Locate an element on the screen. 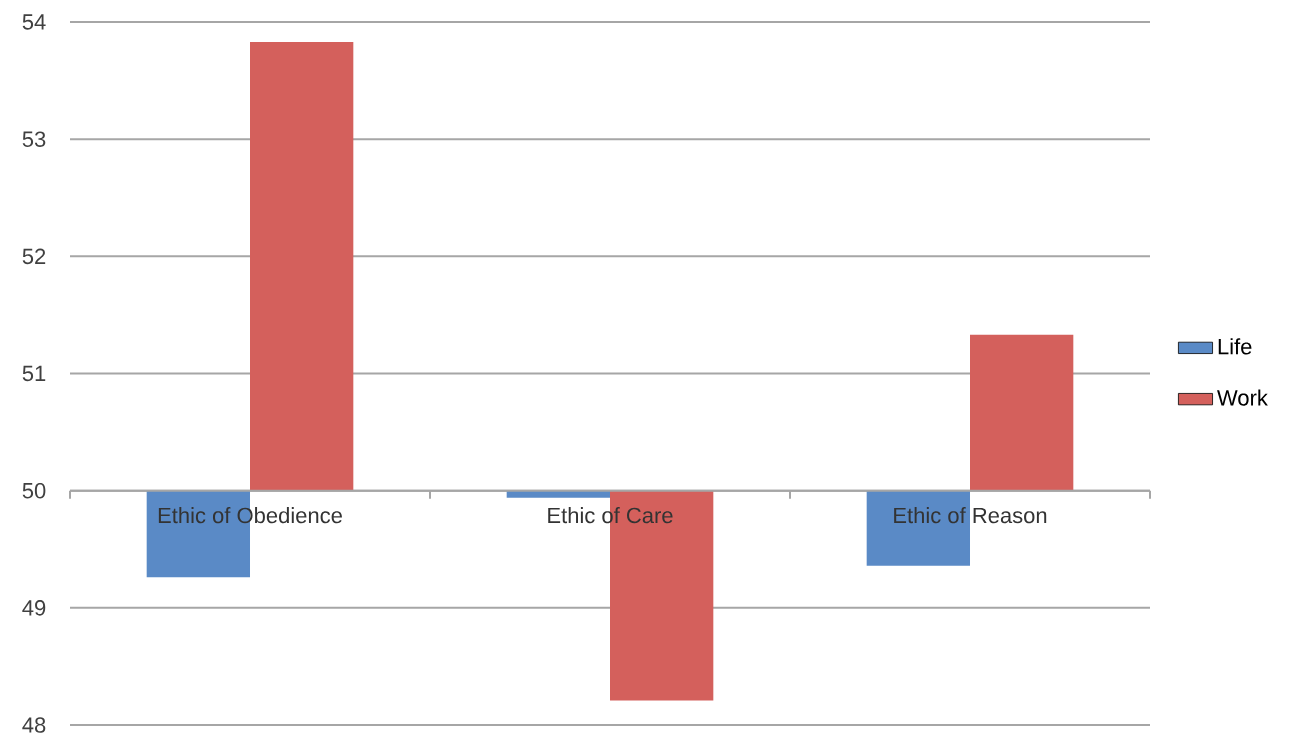 This screenshot has height=740, width=1301. x-tick-label: Ethic of Reason is located at coordinates (970, 515).